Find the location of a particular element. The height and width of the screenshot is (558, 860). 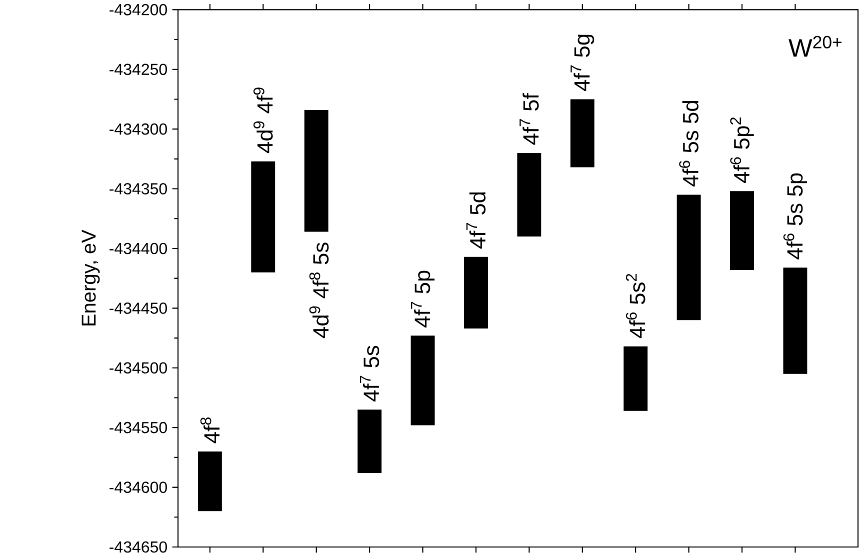

y-tick-label: -434350 is located at coordinates (138, 188).